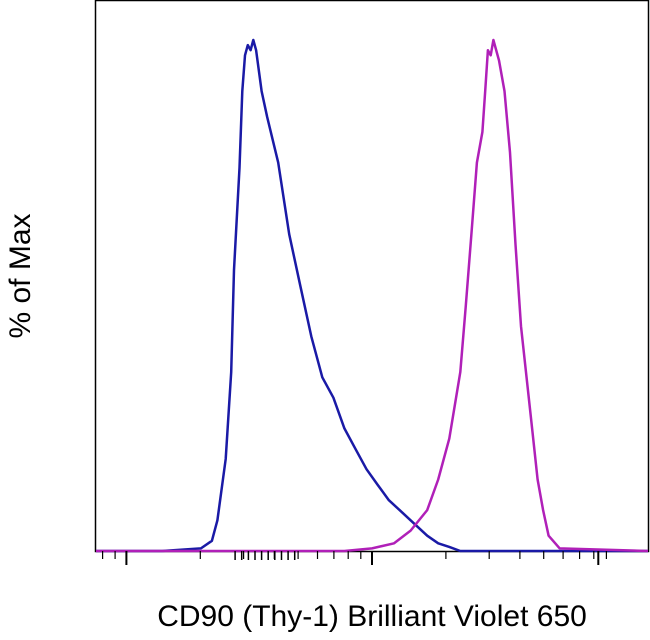  I want to click on x-axis-ticks, so click(354, 558).